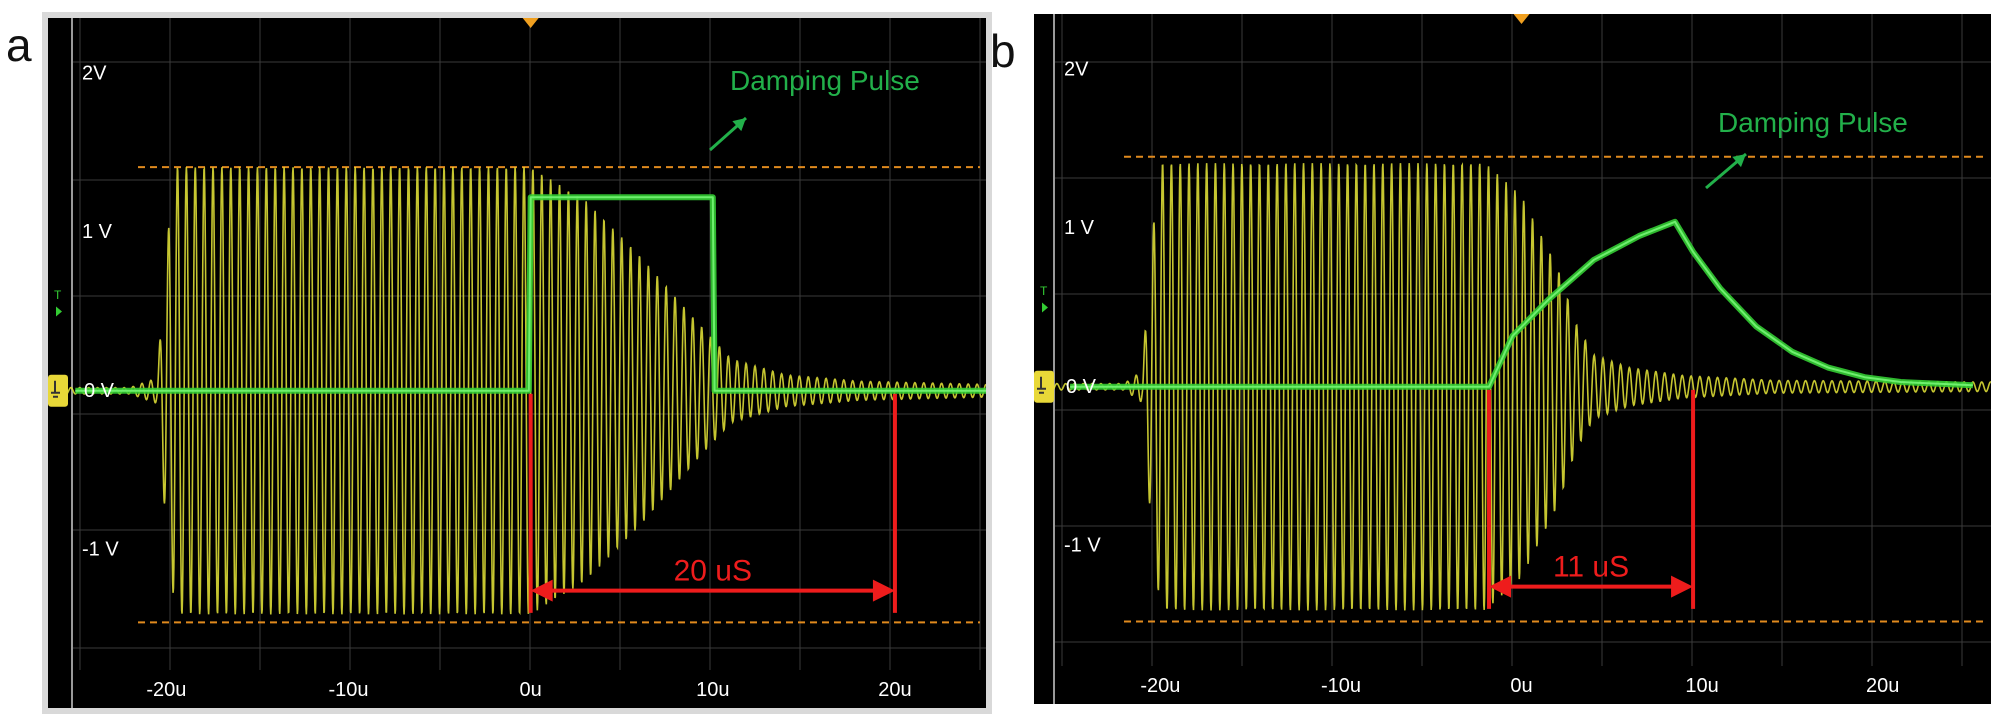  Describe the element at coordinates (19, 45) in the screenshot. I see `panel-letter-a: a` at that location.